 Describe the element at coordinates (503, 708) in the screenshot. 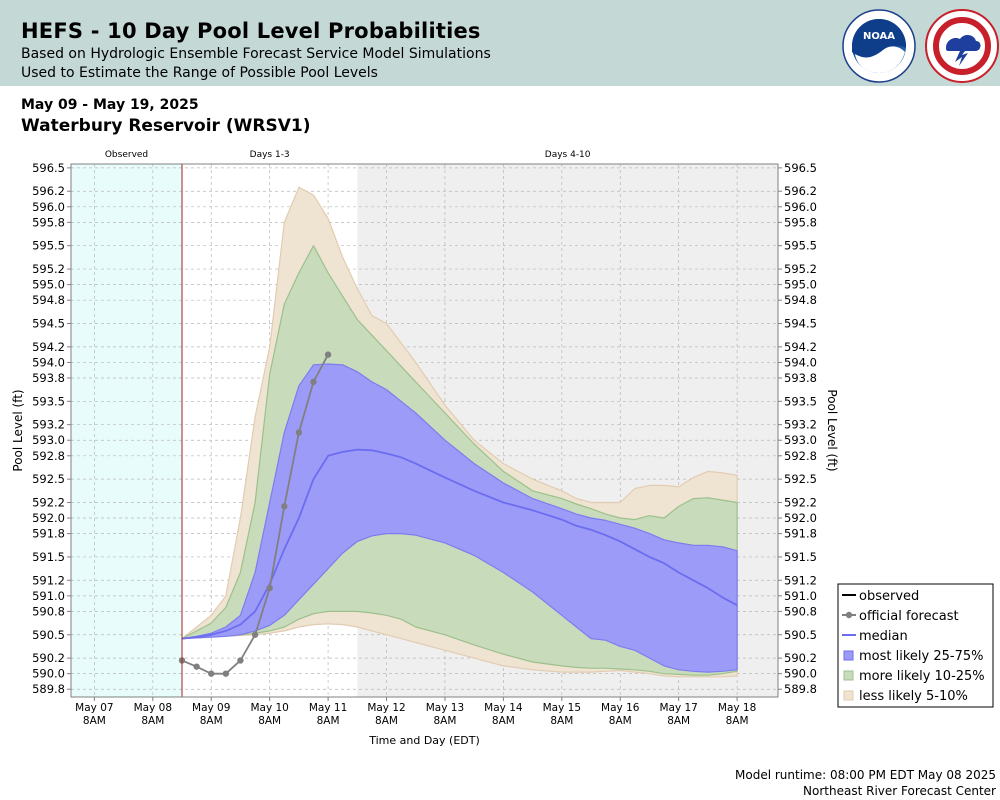

I see `x-tick-label: May 14` at that location.